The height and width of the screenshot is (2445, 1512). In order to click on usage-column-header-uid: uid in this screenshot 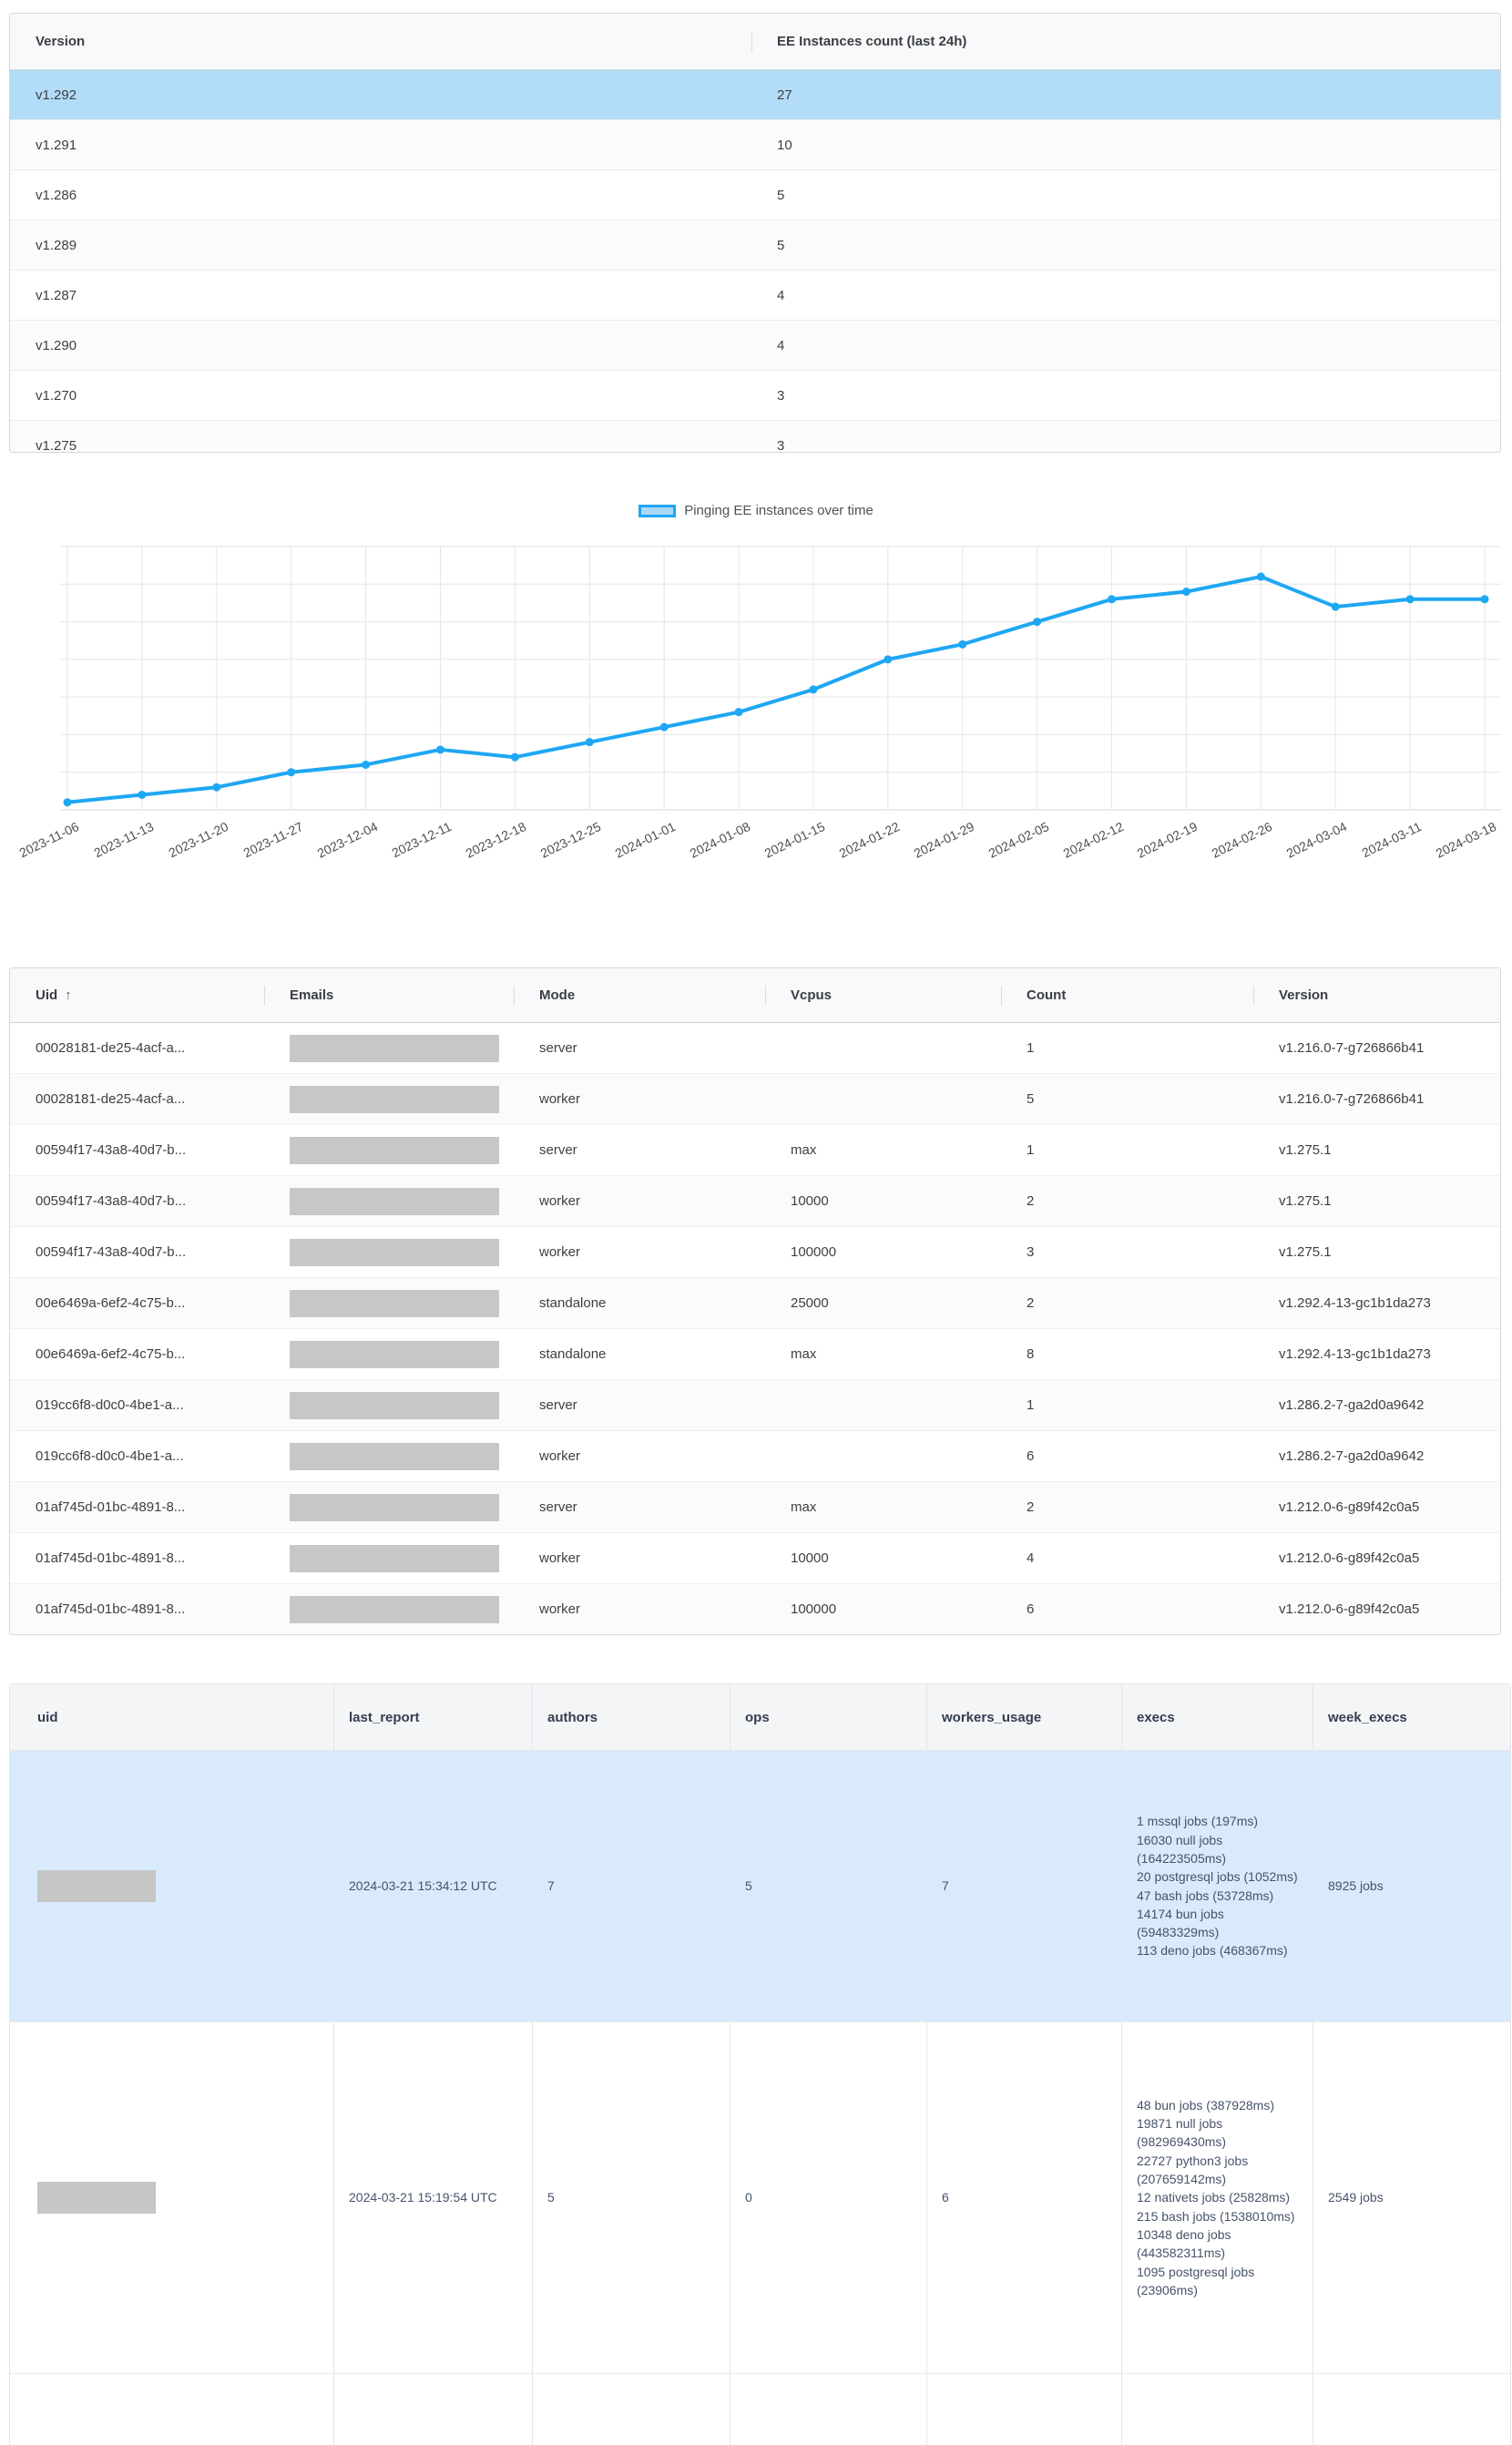, I will do `click(47, 1717)`.